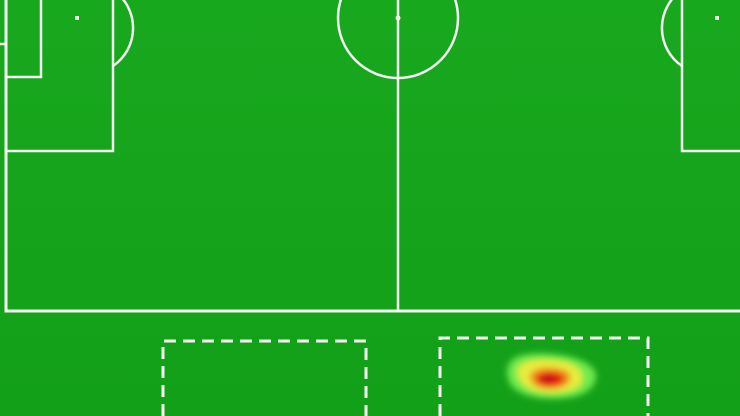  What do you see at coordinates (60, 76) in the screenshot?
I see `left-penalty-area` at bounding box center [60, 76].